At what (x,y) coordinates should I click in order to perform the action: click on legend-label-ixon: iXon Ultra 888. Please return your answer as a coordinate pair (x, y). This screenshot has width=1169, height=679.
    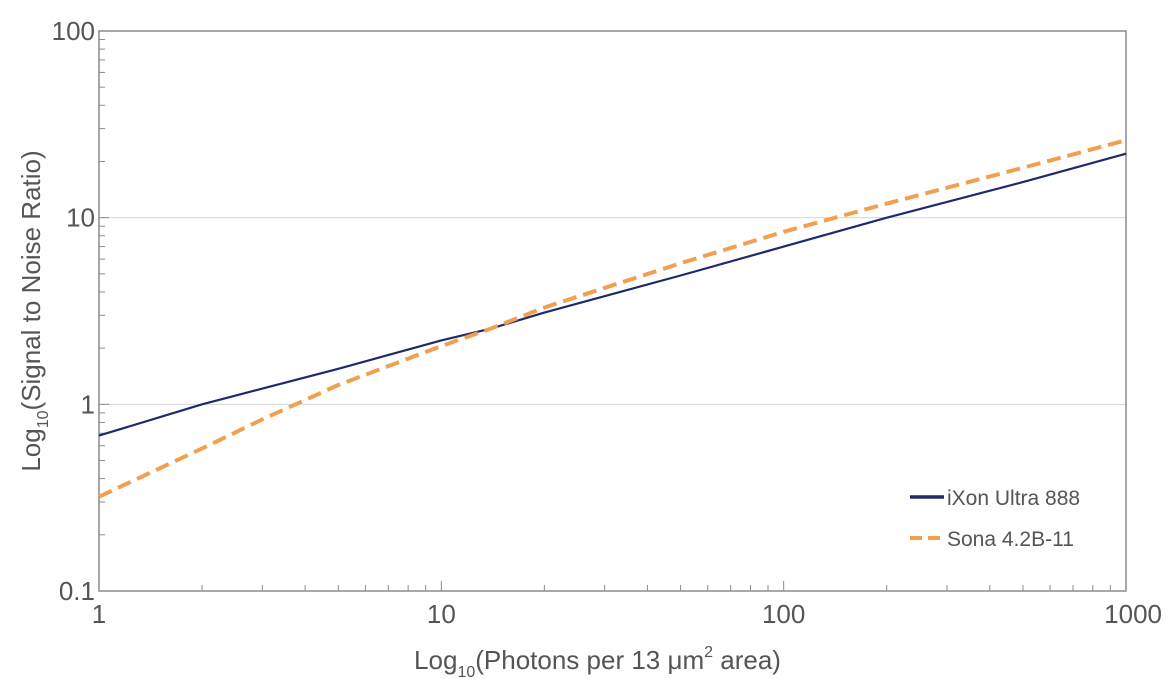
    Looking at the image, I should click on (1013, 498).